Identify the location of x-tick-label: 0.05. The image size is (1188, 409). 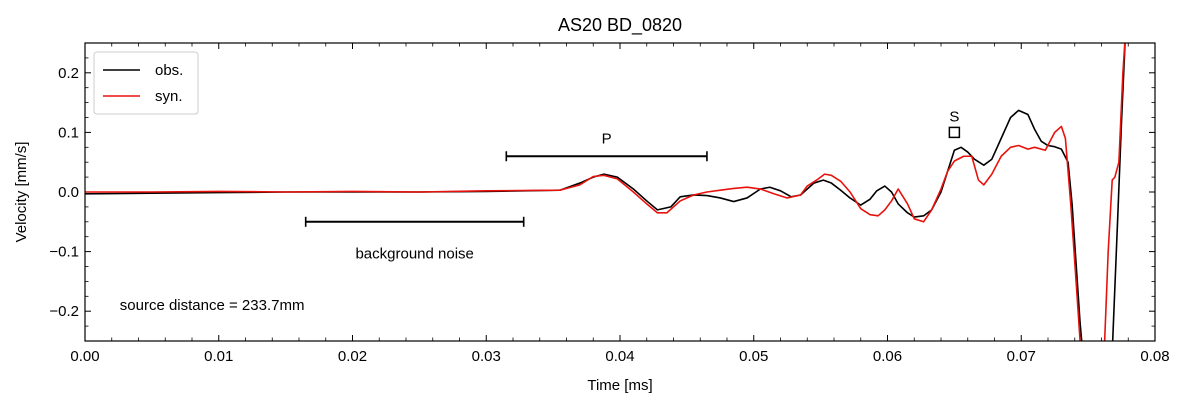
(753, 356).